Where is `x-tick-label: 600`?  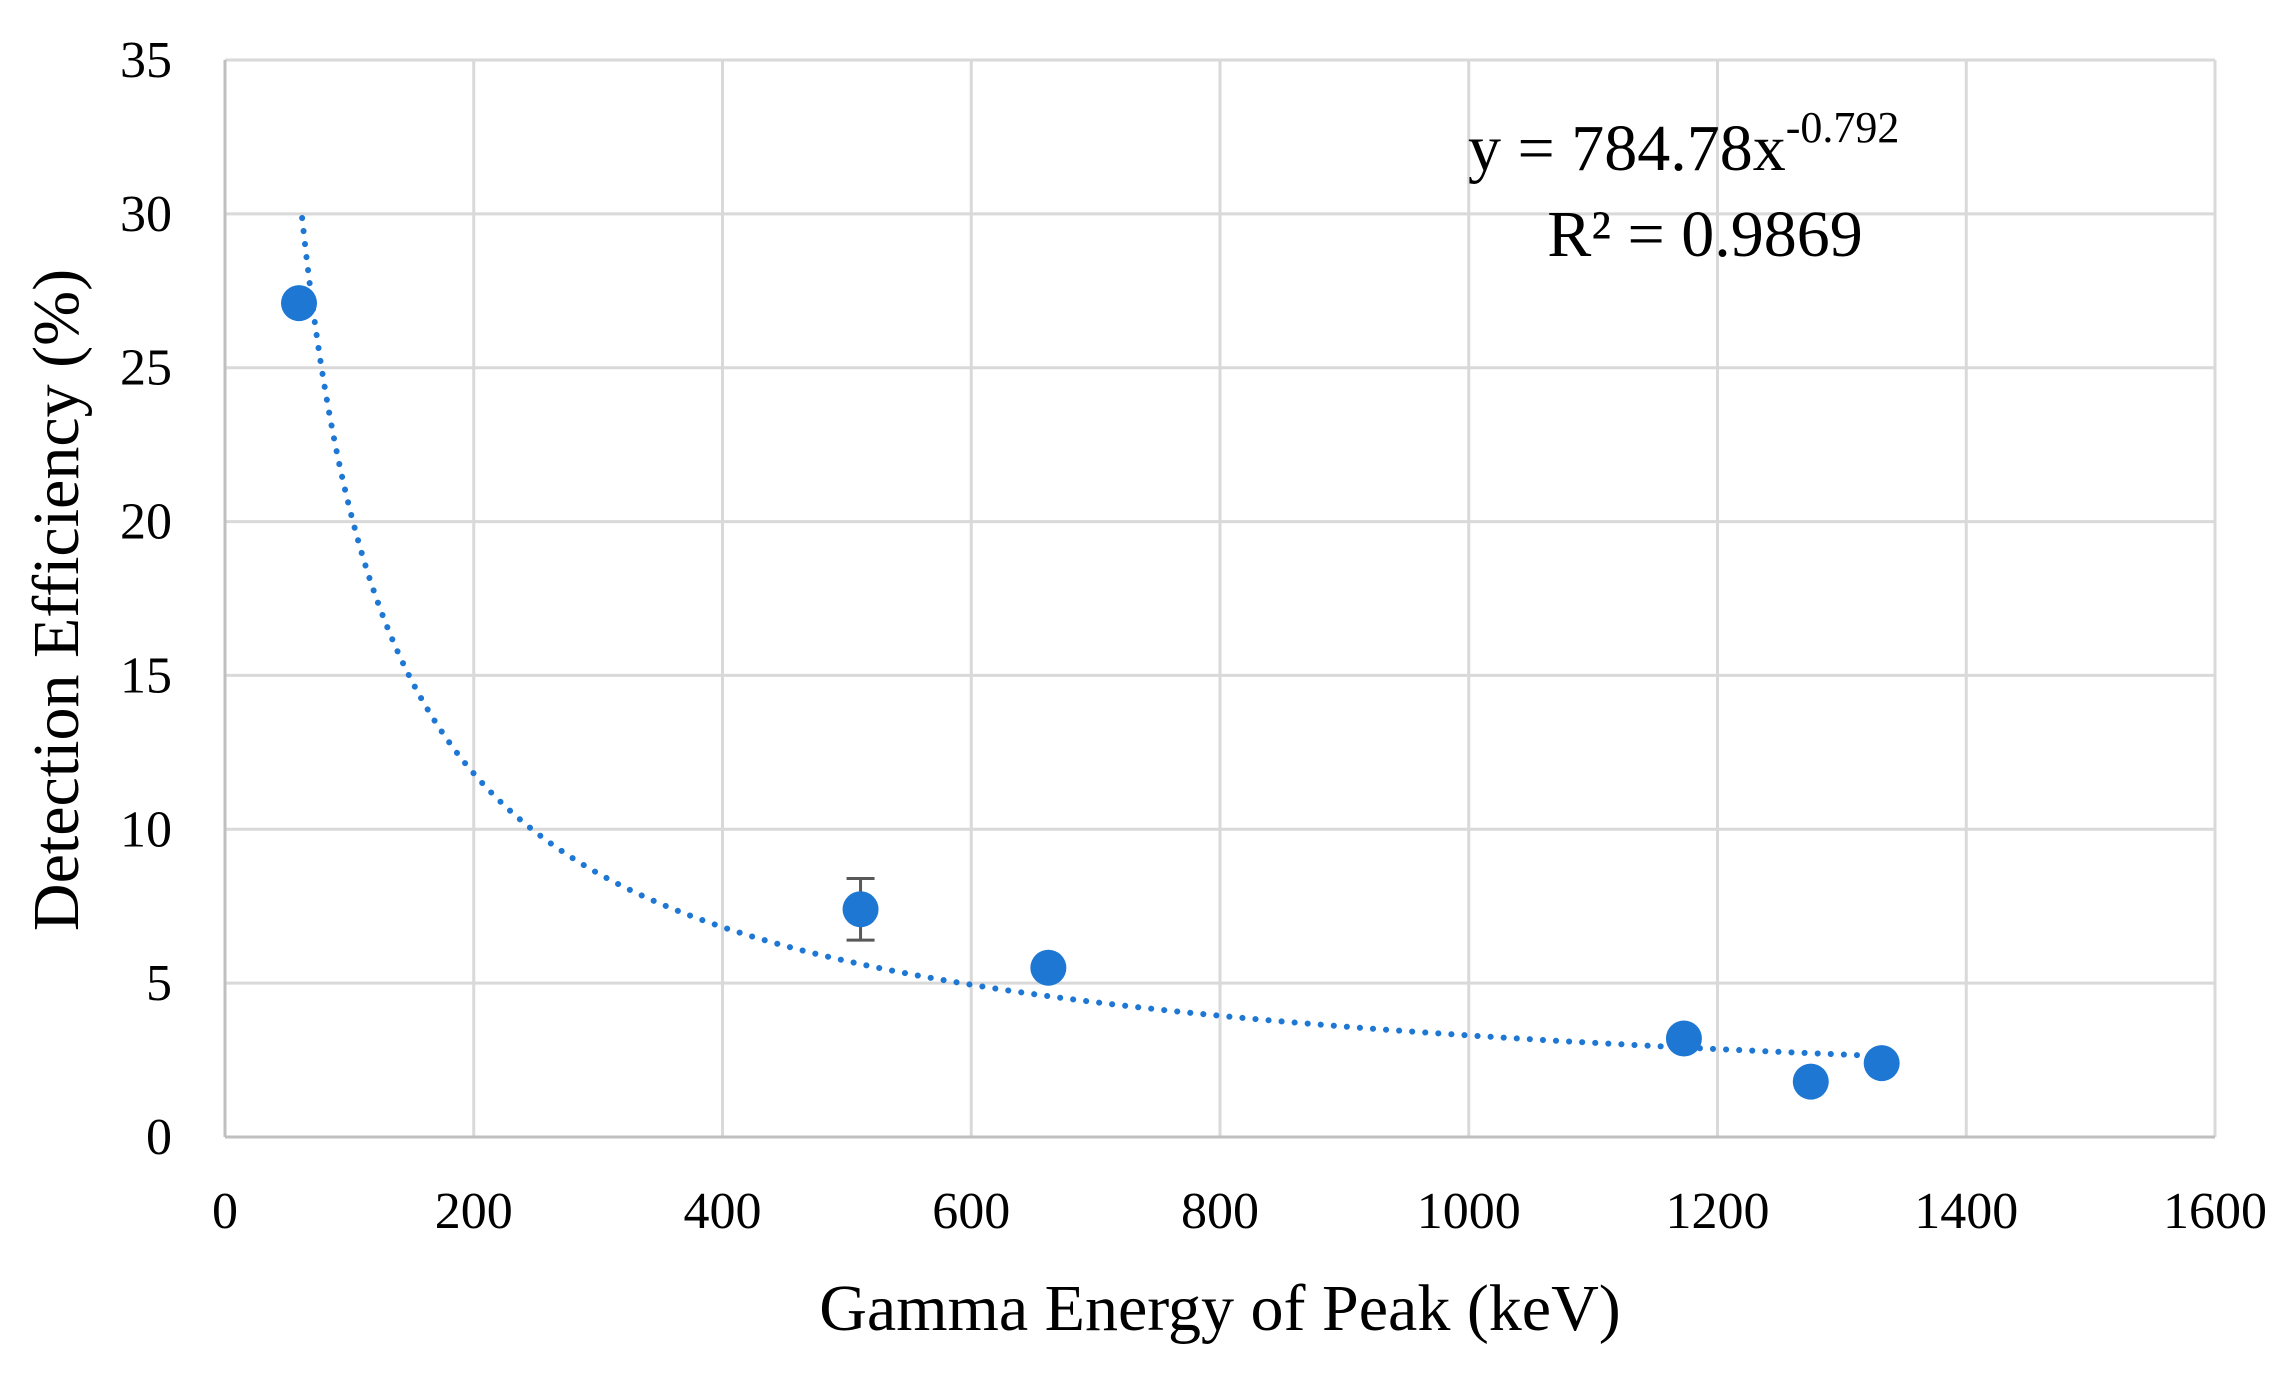
x-tick-label: 600 is located at coordinates (971, 1211).